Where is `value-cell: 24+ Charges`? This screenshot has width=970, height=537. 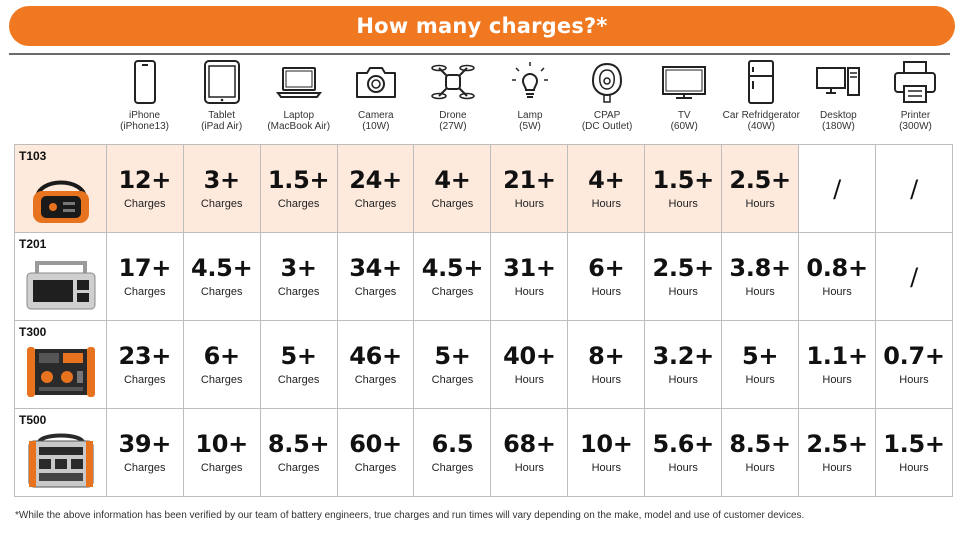 value-cell: 24+ Charges is located at coordinates (376, 189).